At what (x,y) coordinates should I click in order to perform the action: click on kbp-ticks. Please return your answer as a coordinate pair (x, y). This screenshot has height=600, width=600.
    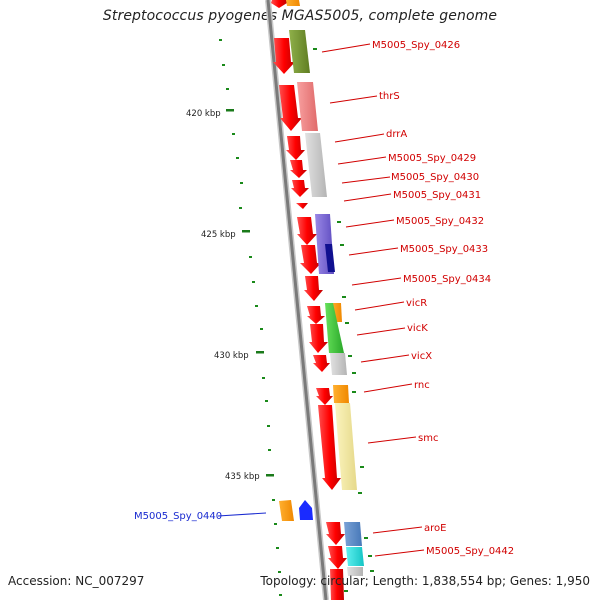
    Looking at the image, I should click on (250, 293).